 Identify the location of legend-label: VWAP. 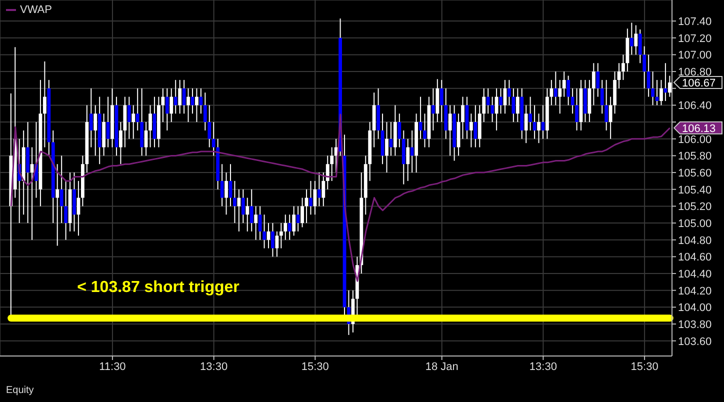
(35, 10).